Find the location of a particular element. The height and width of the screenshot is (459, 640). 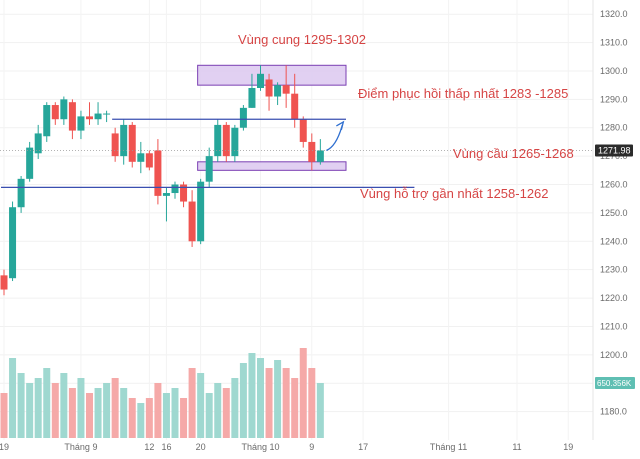

x-tick-label: 12 is located at coordinates (149, 447).